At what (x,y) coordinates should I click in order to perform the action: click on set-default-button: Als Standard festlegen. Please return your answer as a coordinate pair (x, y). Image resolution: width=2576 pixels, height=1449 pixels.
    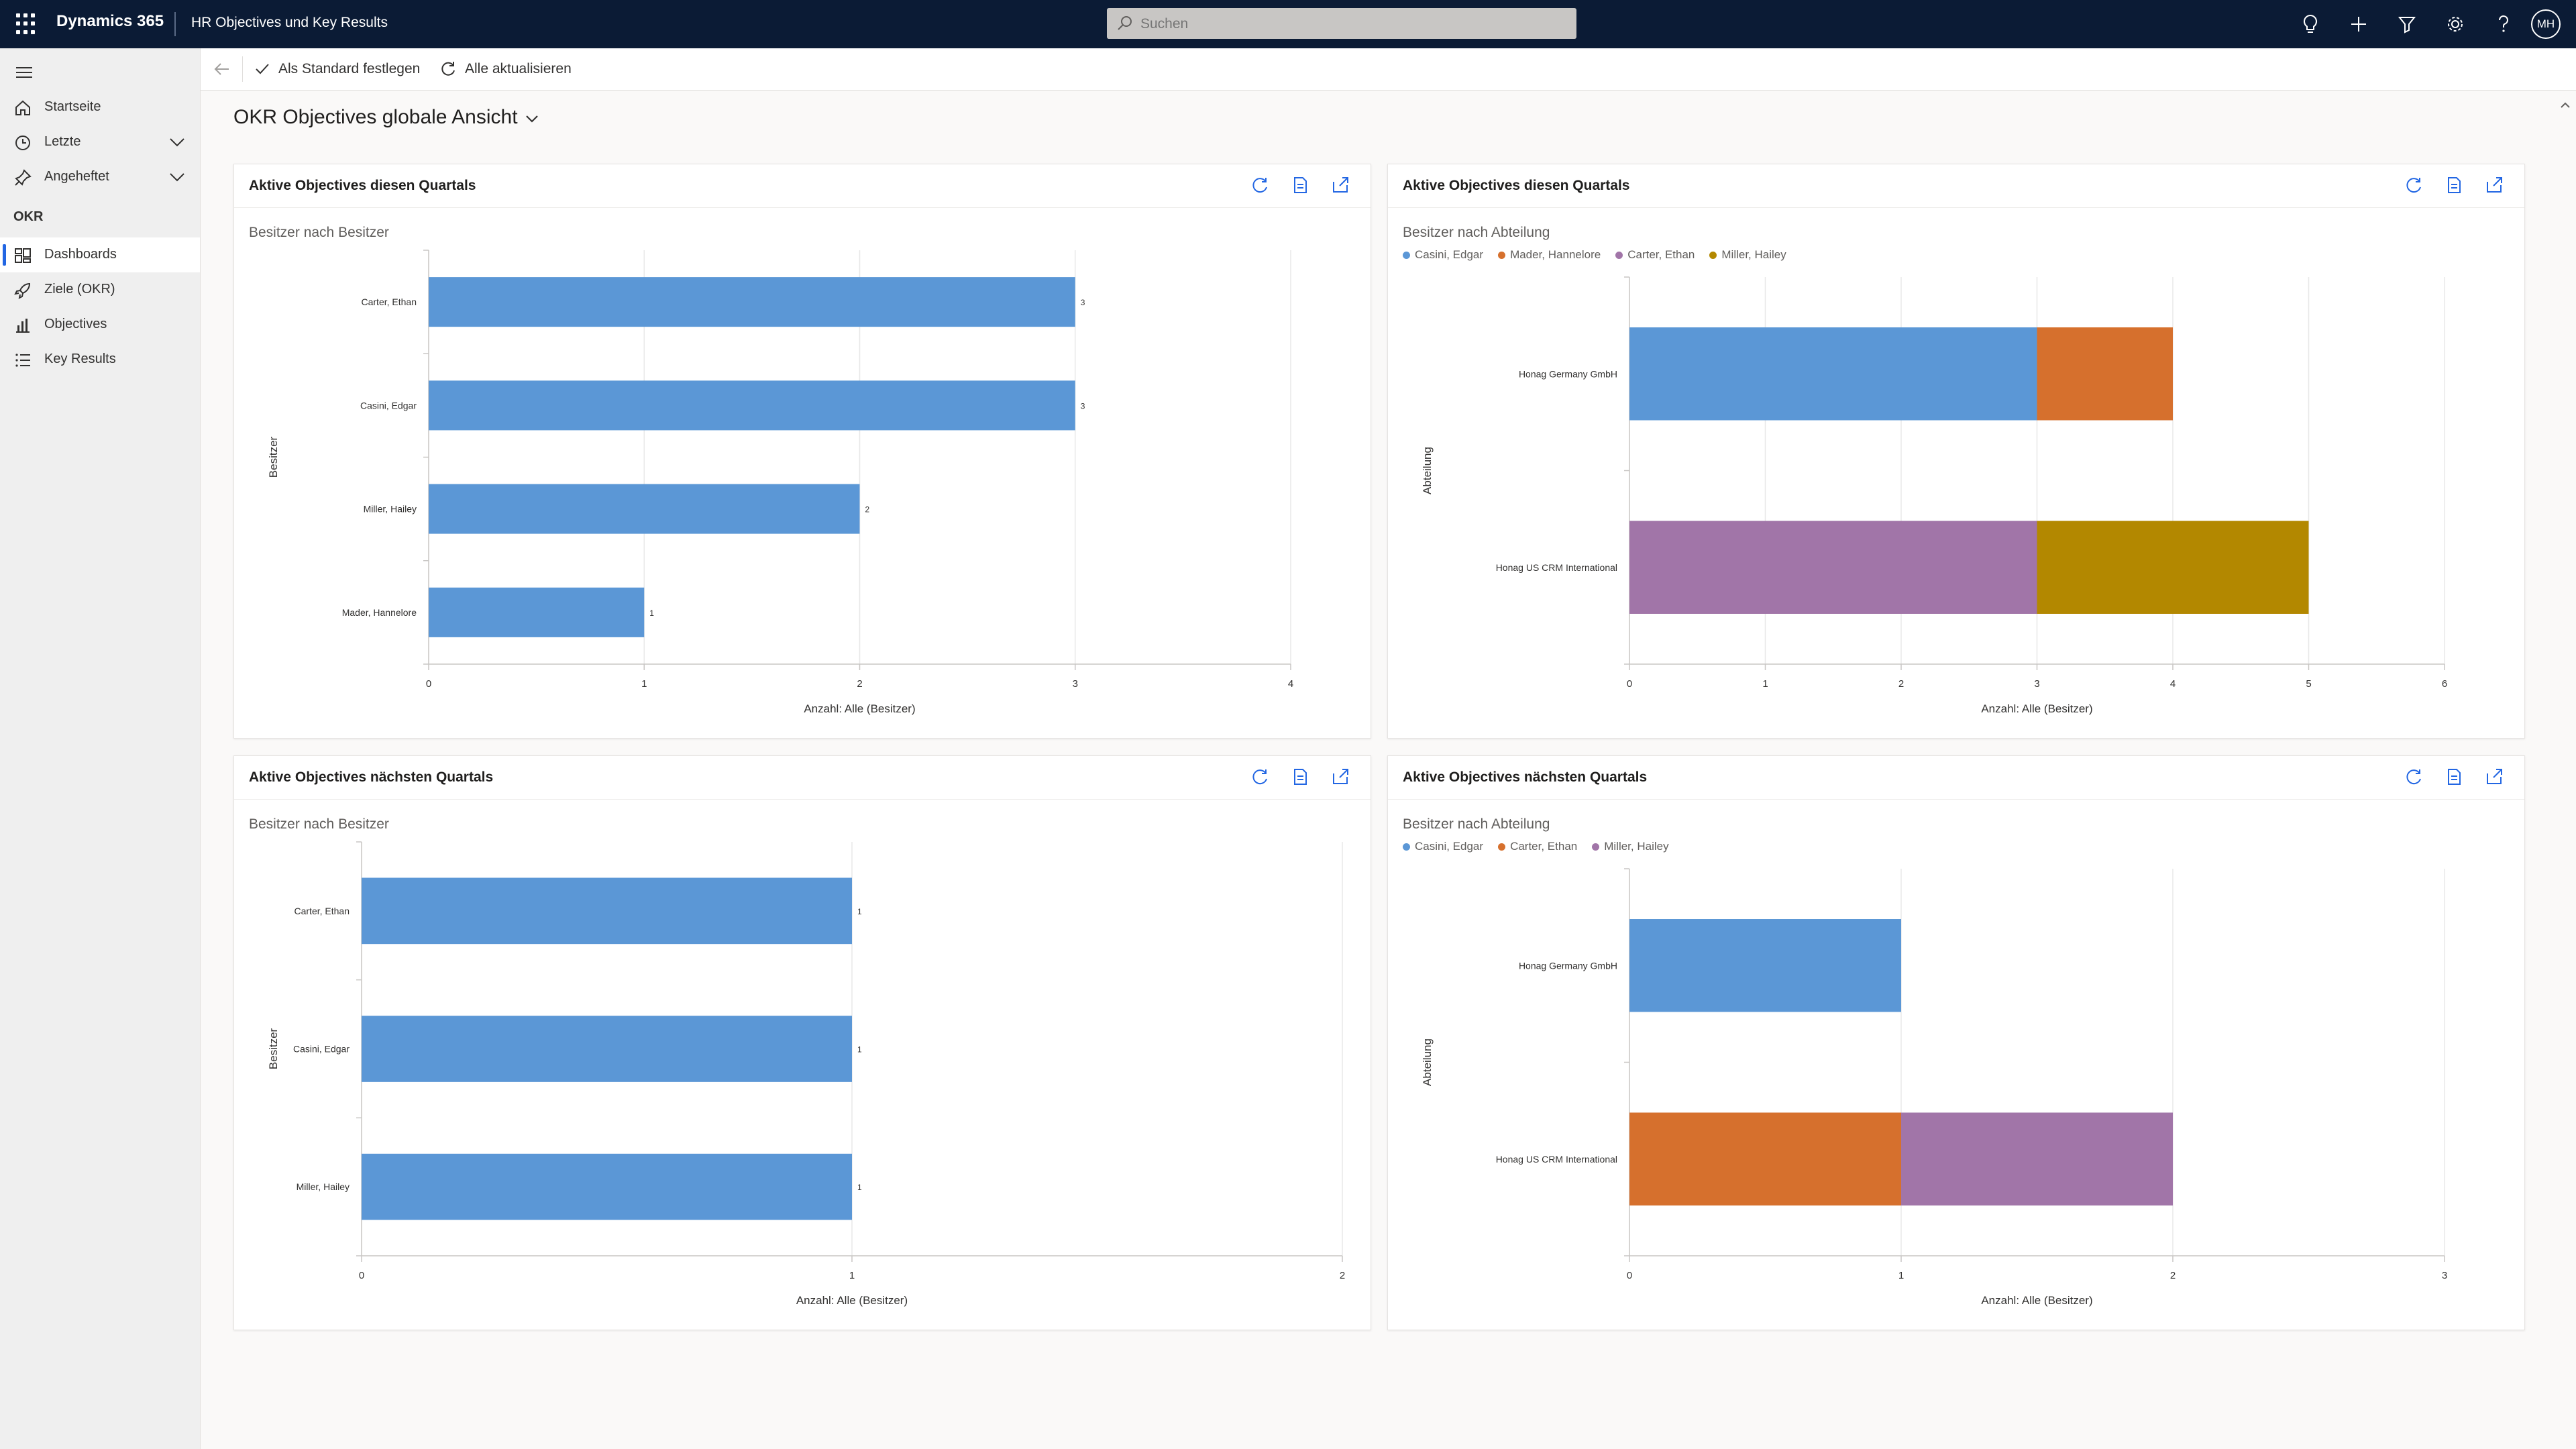
    Looking at the image, I should click on (337, 69).